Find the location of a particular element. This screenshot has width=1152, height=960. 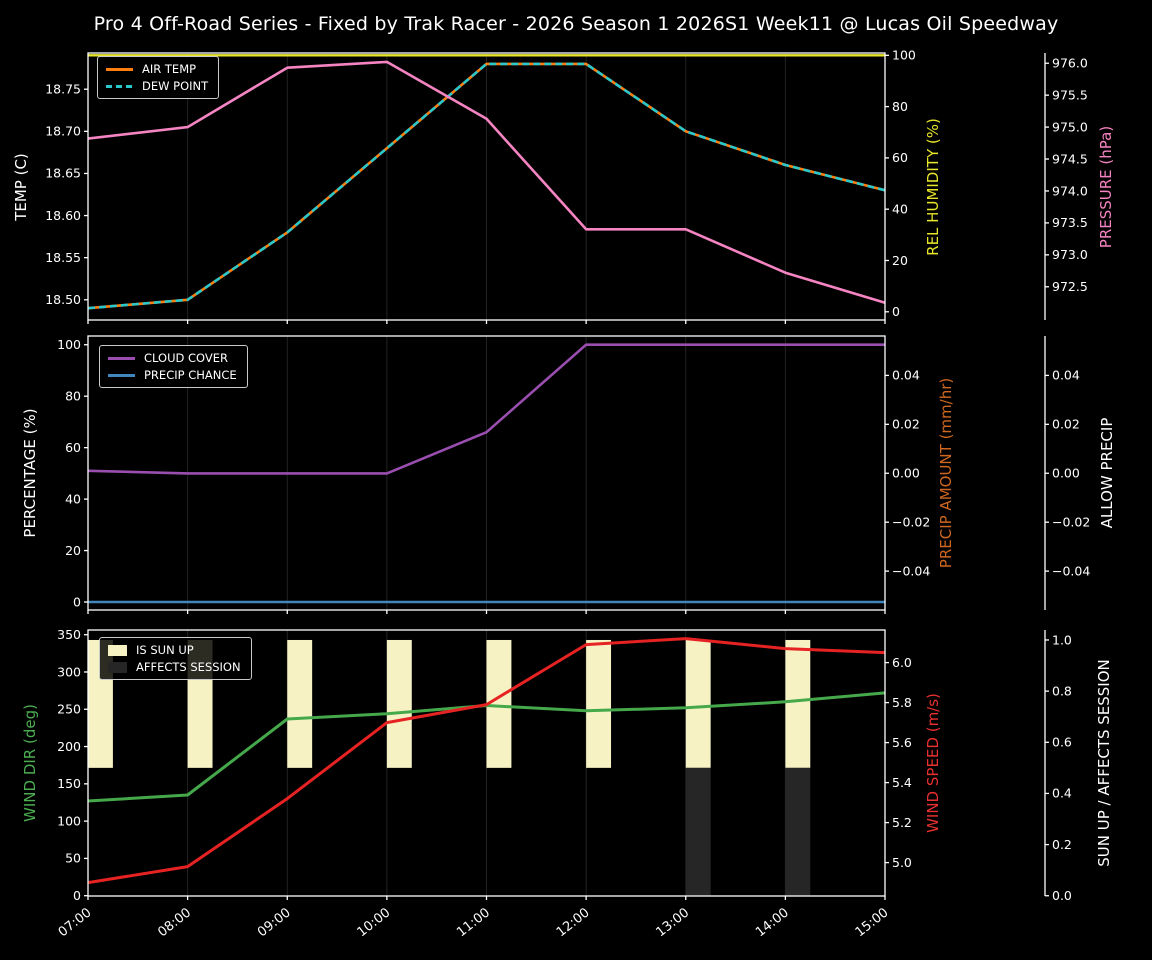

axis-label-wind-dir: WIND DIR (deg) is located at coordinates (30, 763).